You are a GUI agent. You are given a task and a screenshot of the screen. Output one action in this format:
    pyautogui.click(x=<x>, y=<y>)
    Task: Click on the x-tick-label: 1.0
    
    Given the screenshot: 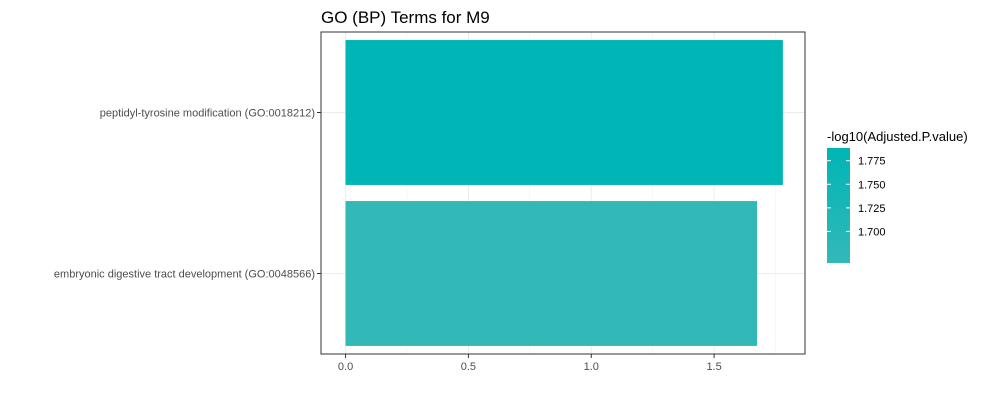 What is the action you would take?
    pyautogui.click(x=591, y=367)
    